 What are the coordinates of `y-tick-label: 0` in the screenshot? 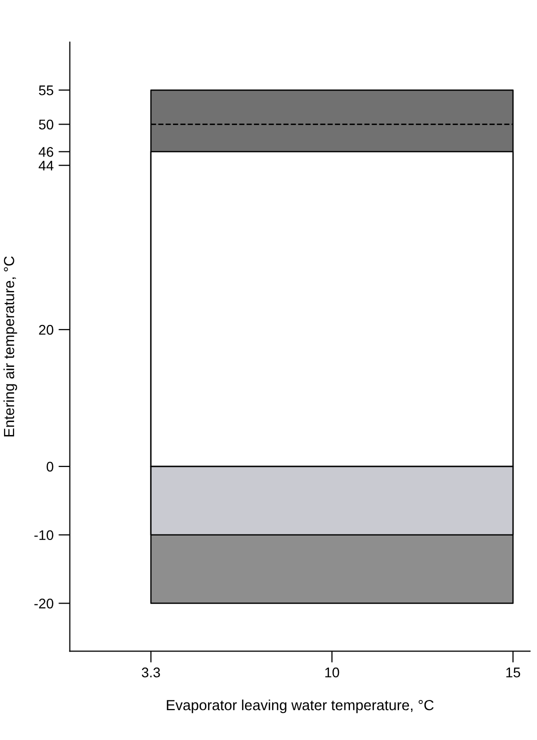 It's located at (50, 467).